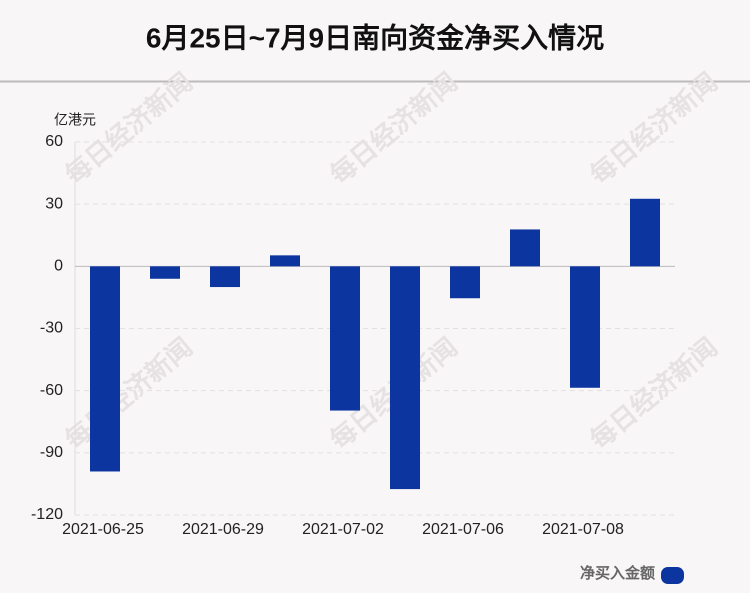 This screenshot has width=750, height=593. I want to click on y-tick-label: -90, so click(51, 452).